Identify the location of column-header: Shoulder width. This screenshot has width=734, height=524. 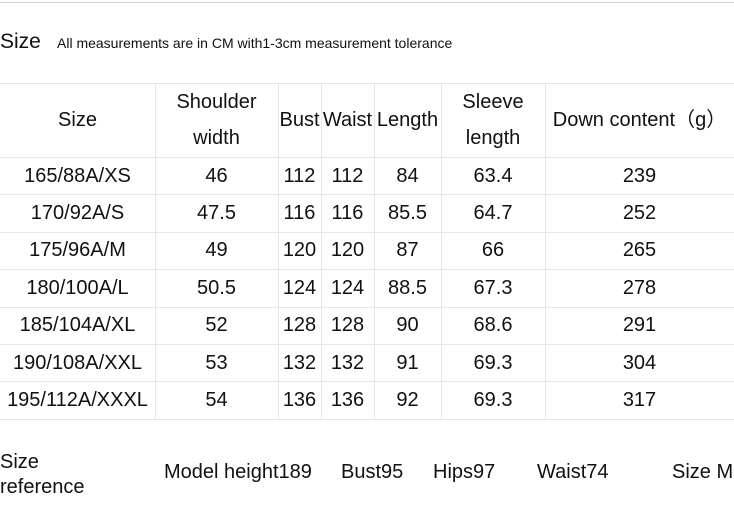
(216, 120).